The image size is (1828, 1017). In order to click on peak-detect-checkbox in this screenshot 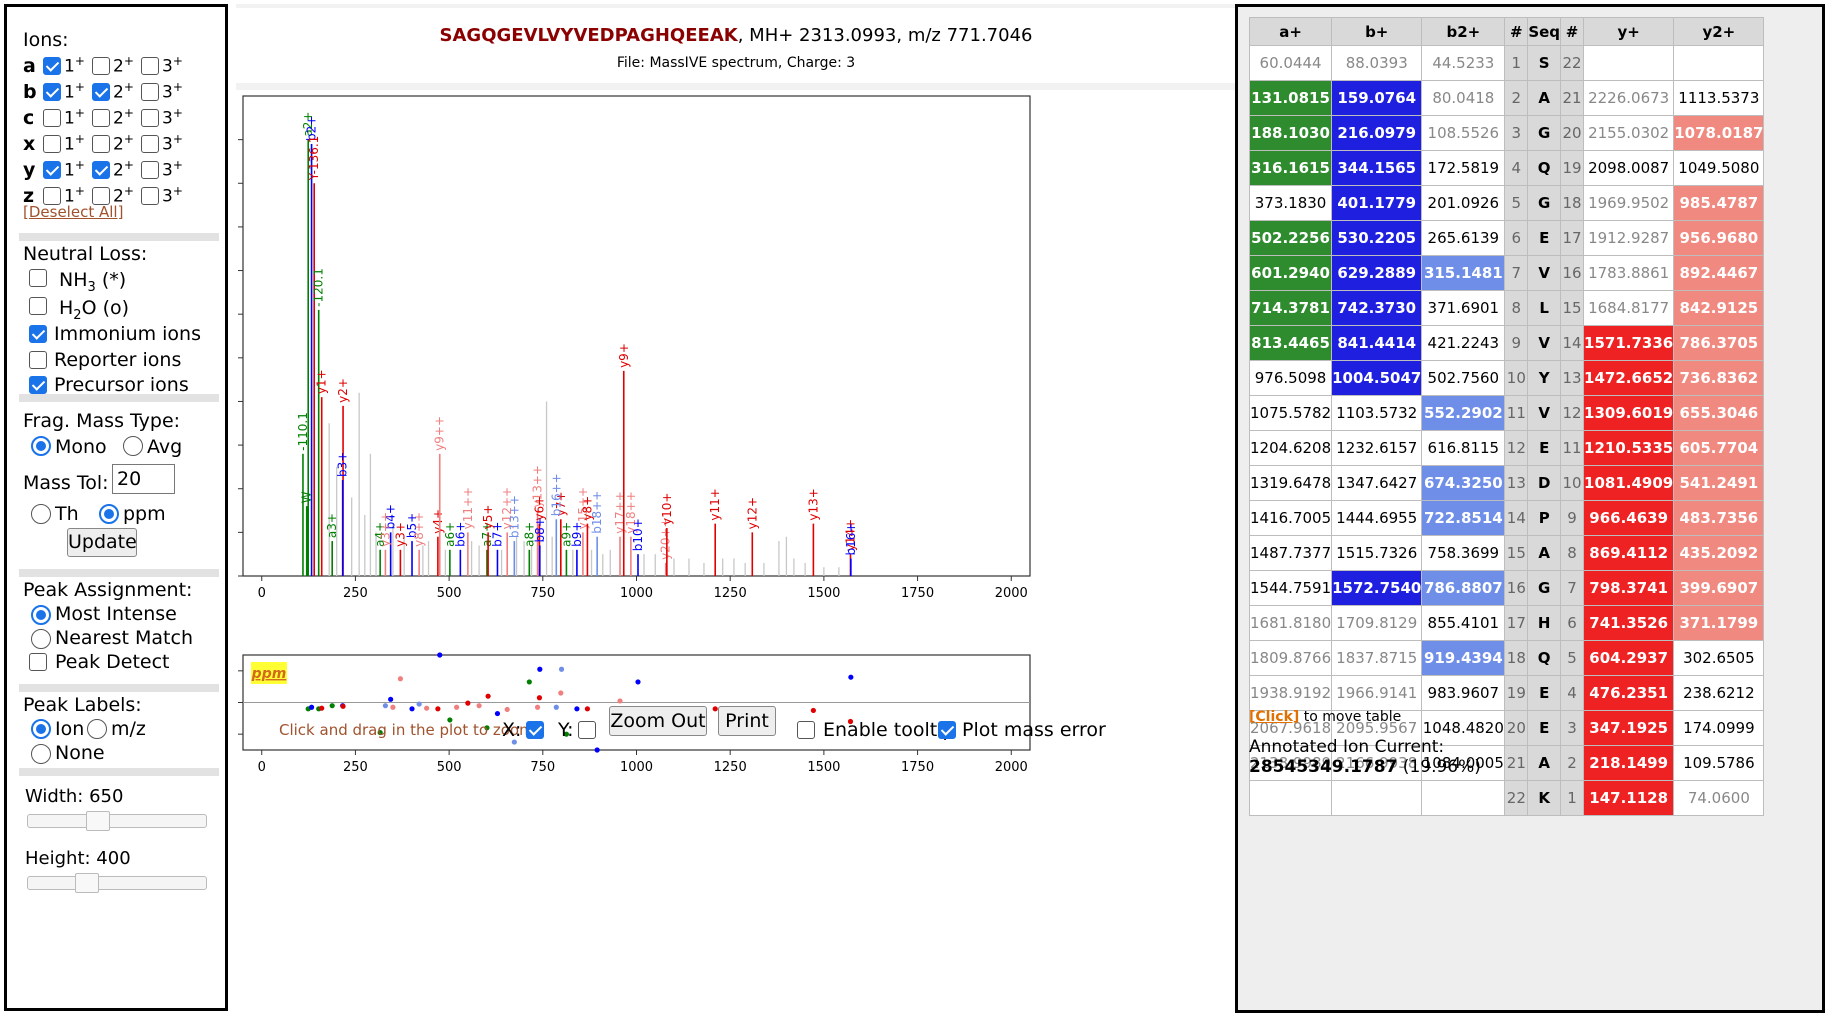, I will do `click(38, 662)`.